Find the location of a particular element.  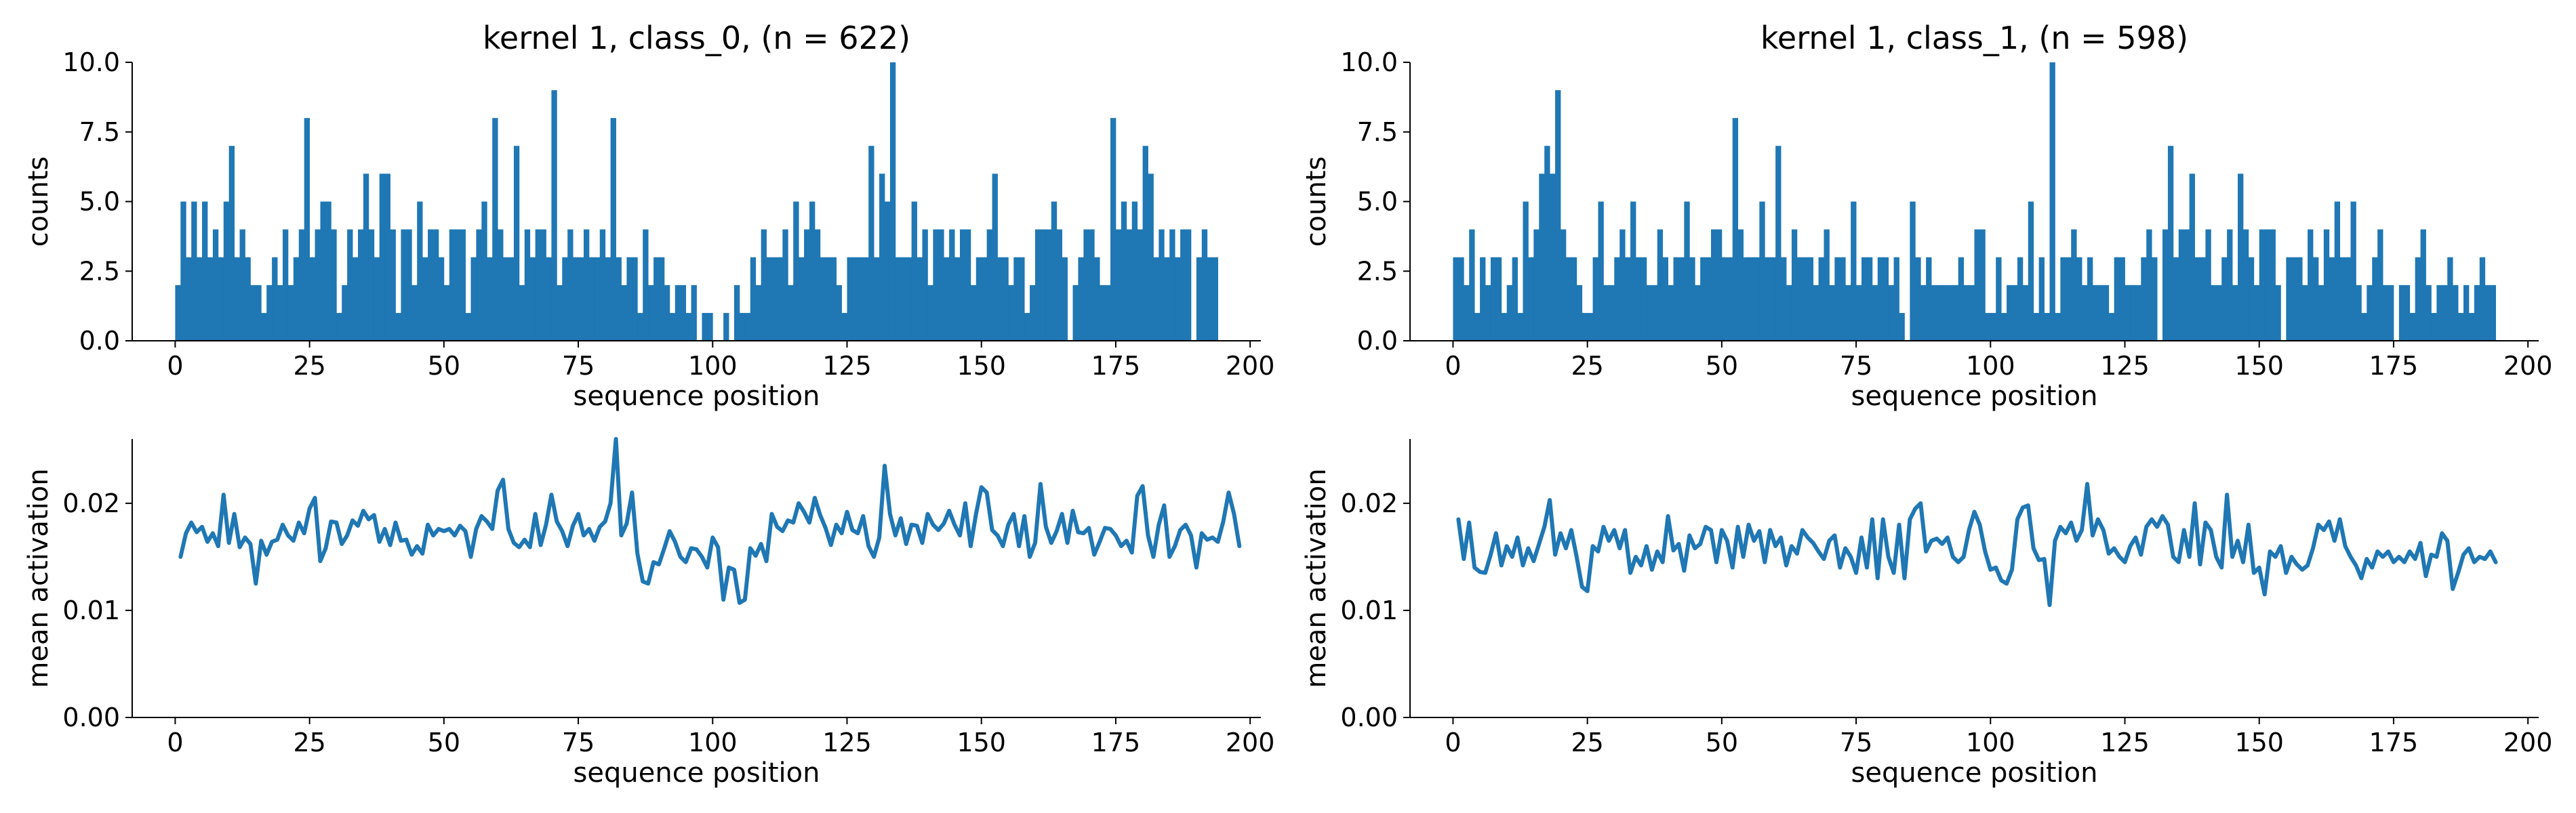

x-tick-label: 25 is located at coordinates (309, 366).